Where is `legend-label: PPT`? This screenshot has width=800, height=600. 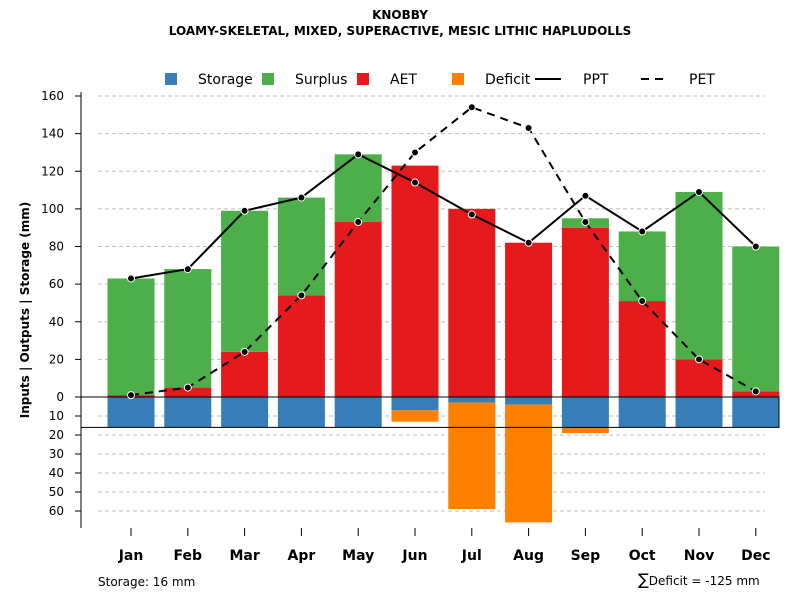 legend-label: PPT is located at coordinates (596, 80).